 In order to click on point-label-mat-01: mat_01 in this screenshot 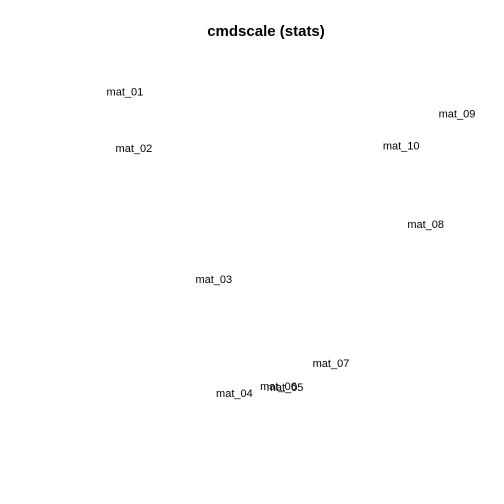, I will do `click(125, 93)`.